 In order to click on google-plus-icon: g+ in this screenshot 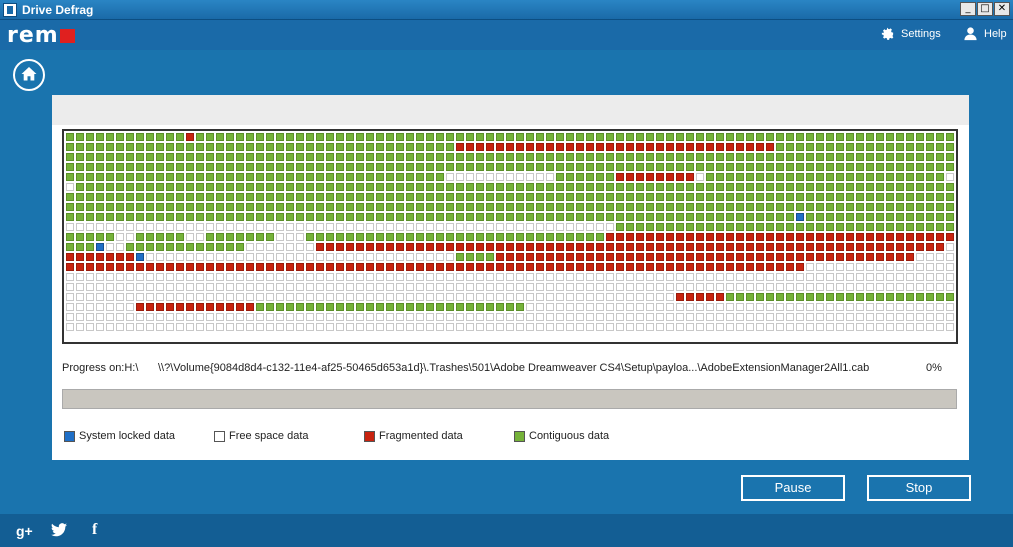, I will do `click(24, 531)`.